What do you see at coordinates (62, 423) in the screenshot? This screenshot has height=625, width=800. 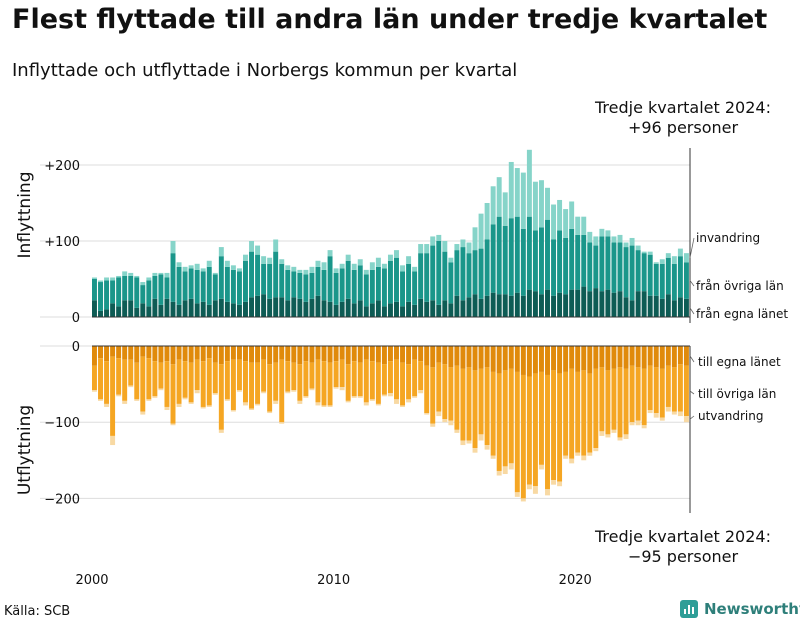 I see `y-tick-label: −100` at bounding box center [62, 423].